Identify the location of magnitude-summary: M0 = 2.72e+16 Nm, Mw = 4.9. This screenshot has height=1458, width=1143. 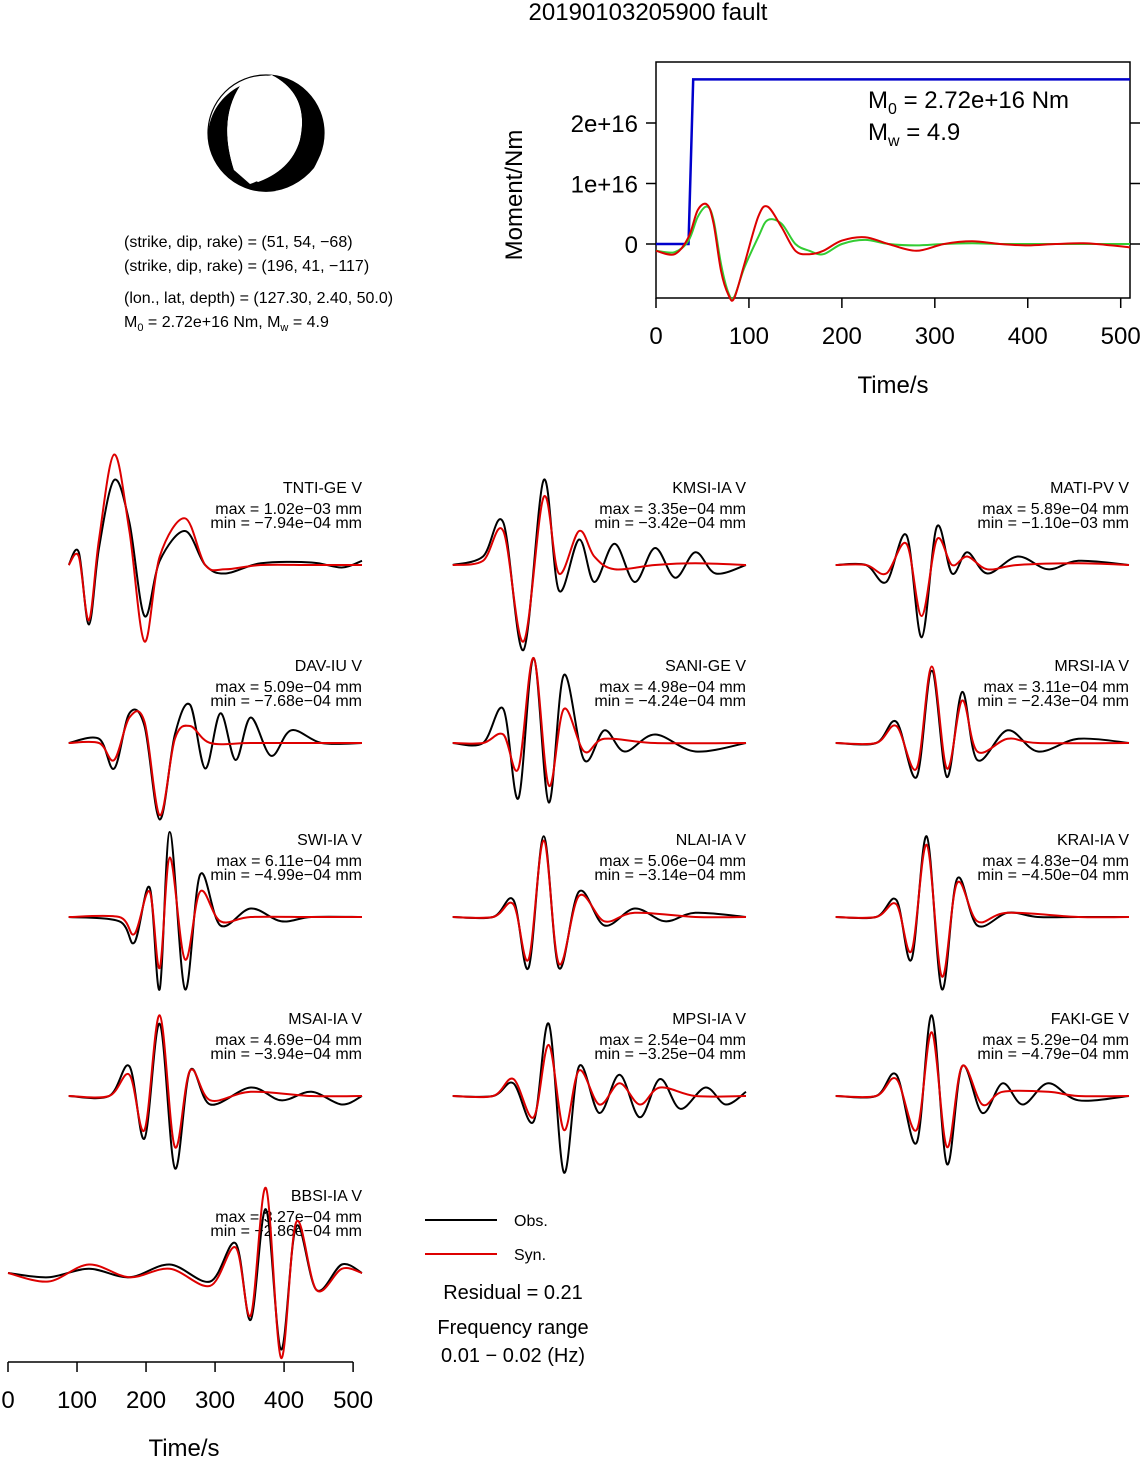
(226, 324).